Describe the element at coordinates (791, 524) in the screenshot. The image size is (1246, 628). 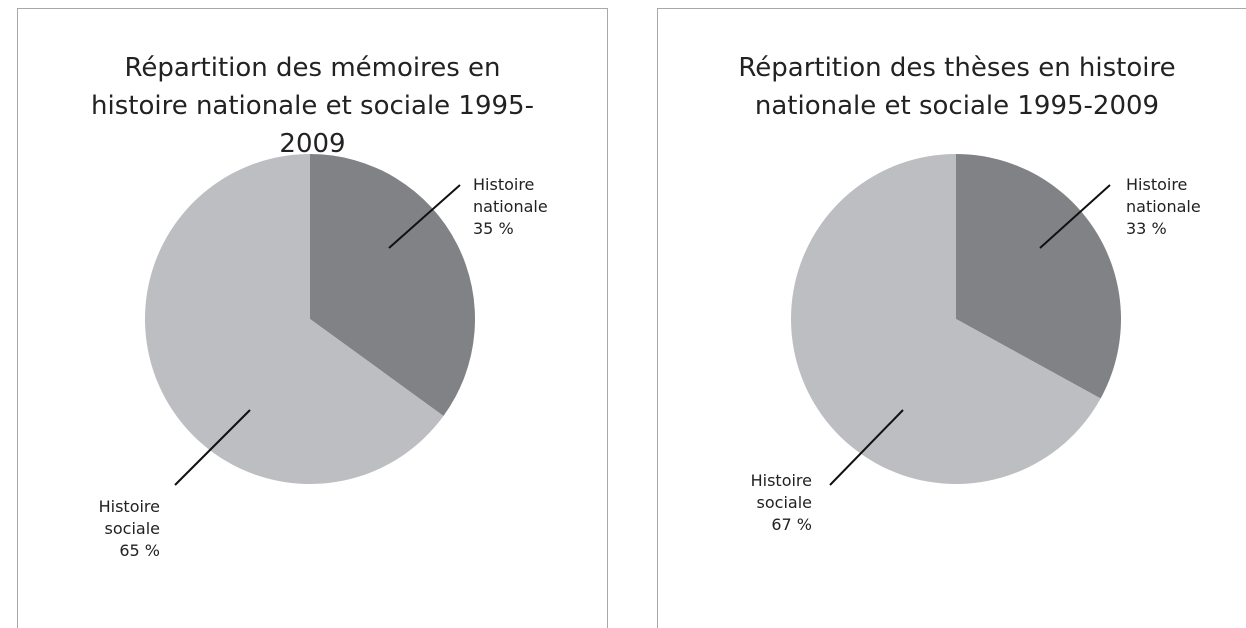
I see `value-label: 67 %` at that location.